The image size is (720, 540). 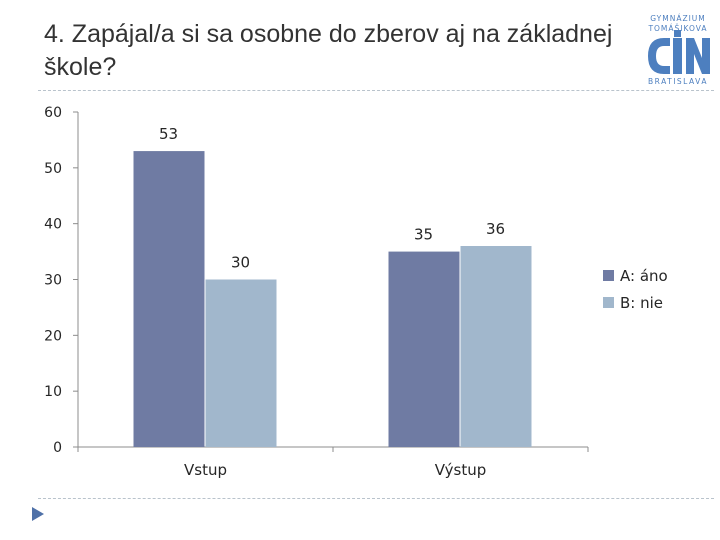 I want to click on legend-label: A: áno, so click(x=644, y=276).